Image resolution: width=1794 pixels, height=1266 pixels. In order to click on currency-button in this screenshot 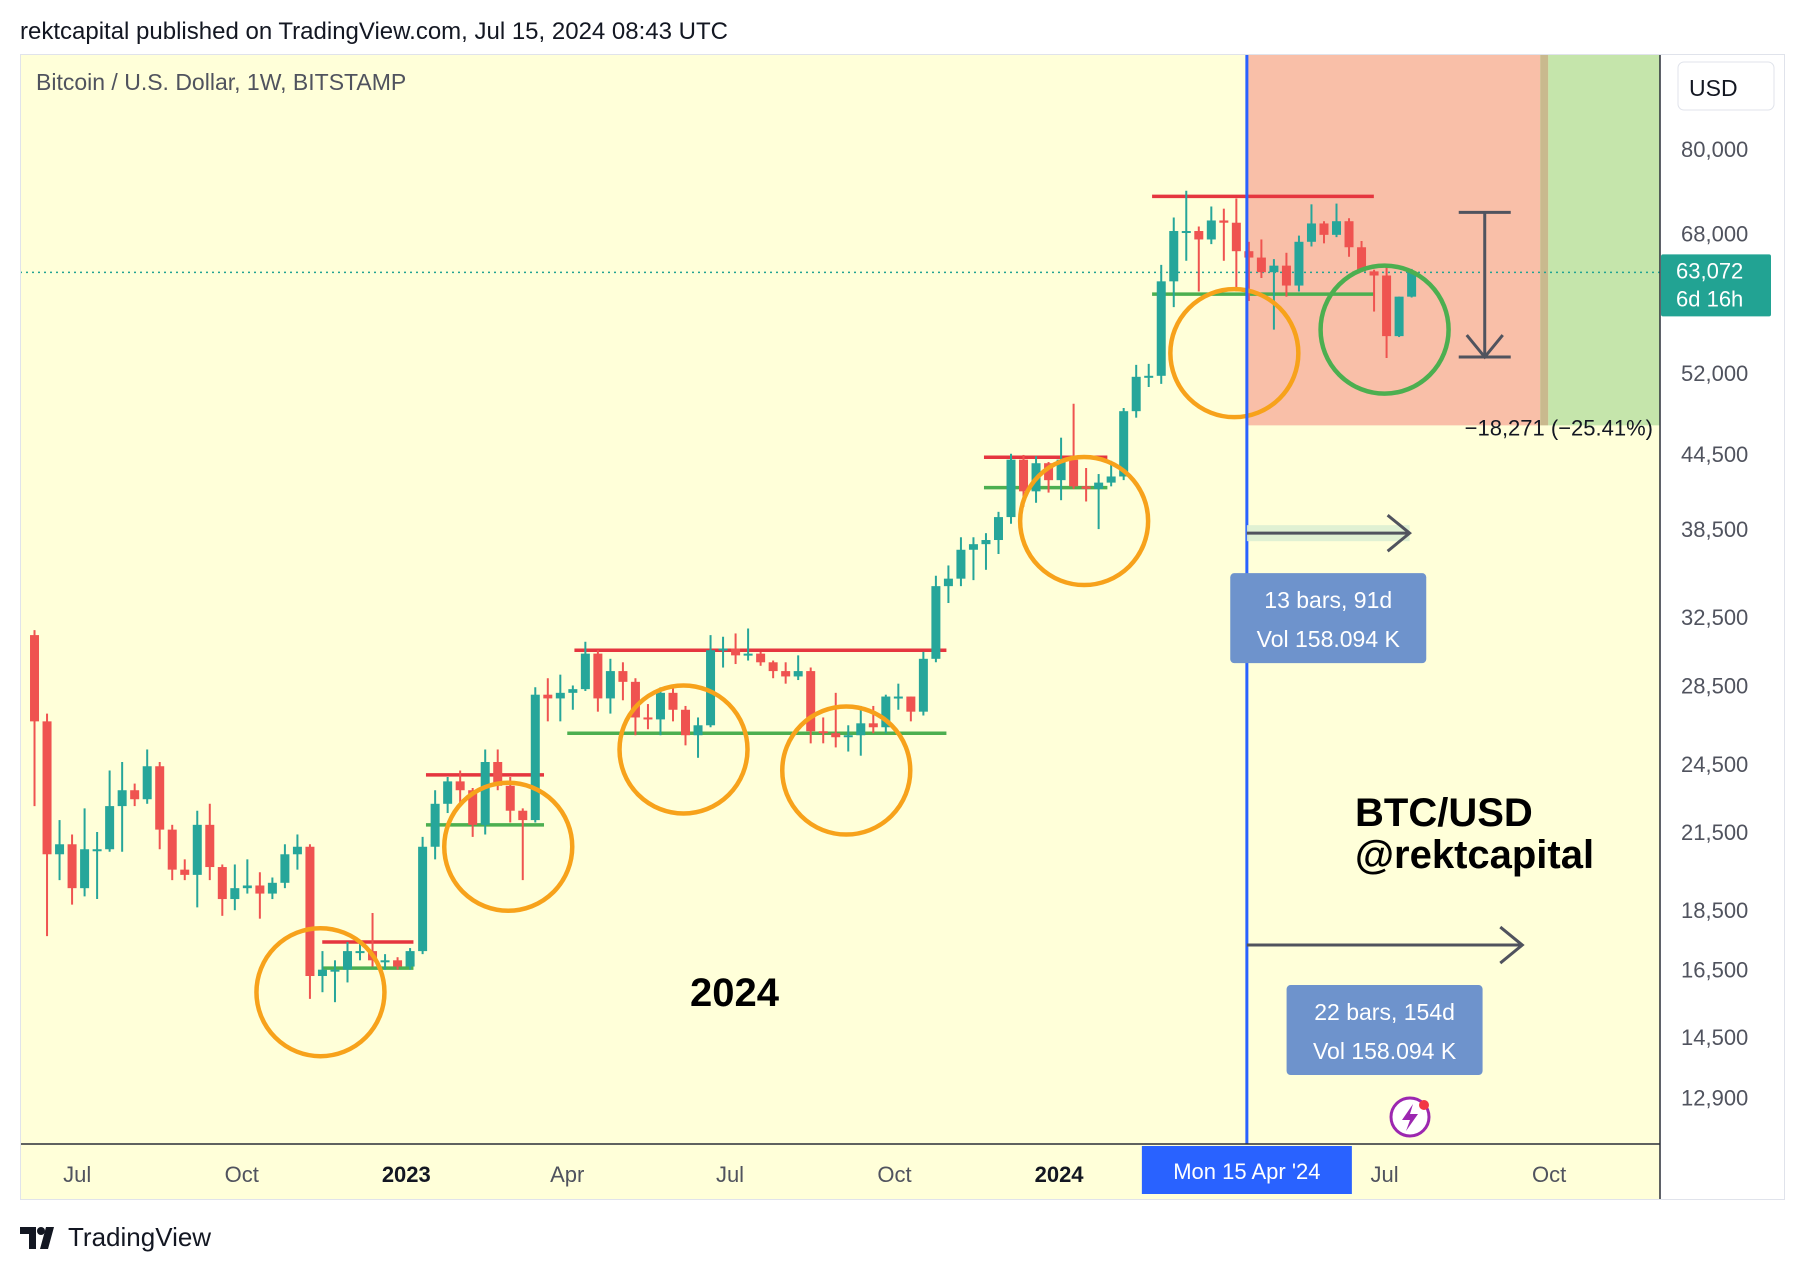, I will do `click(1726, 86)`.